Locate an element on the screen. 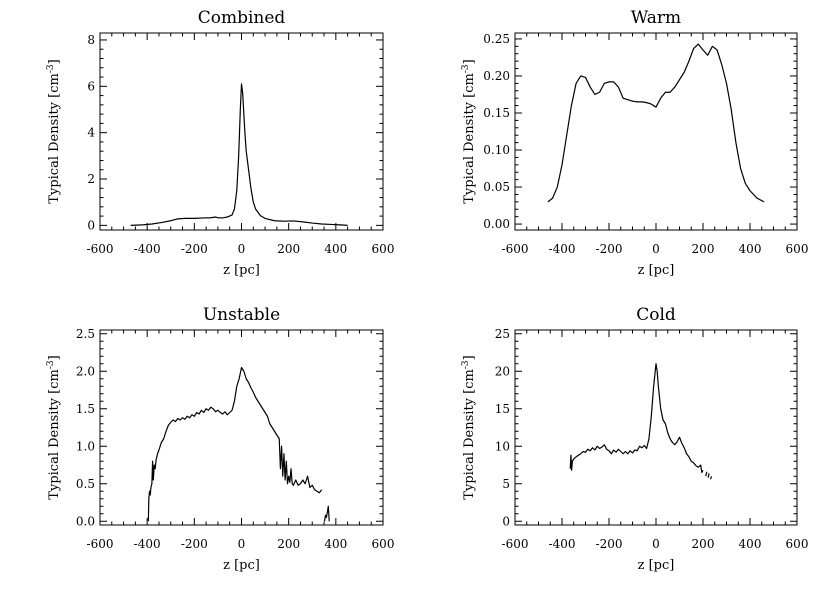 The image size is (830, 593). y-tick-label: 0.5 is located at coordinates (85, 484).